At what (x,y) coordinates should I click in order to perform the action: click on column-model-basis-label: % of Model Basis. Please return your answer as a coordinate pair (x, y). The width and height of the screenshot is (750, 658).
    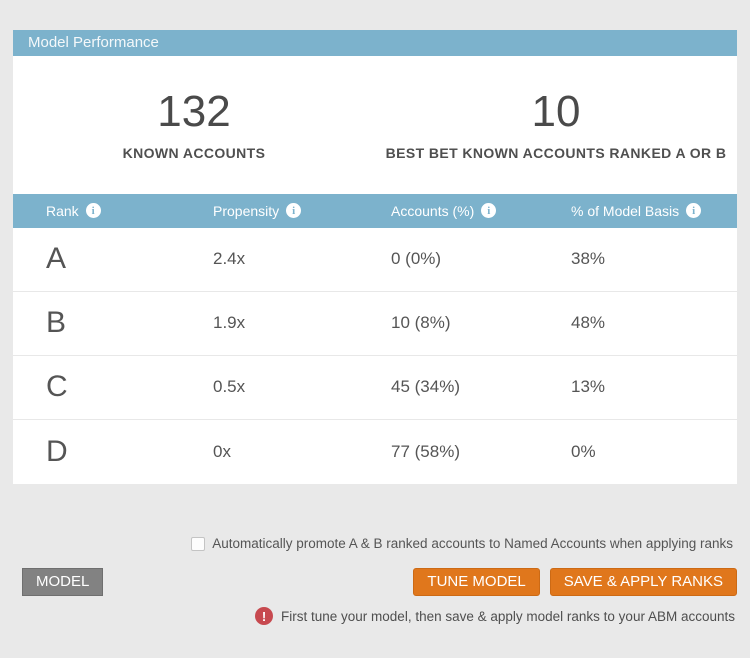
    Looking at the image, I should click on (625, 210).